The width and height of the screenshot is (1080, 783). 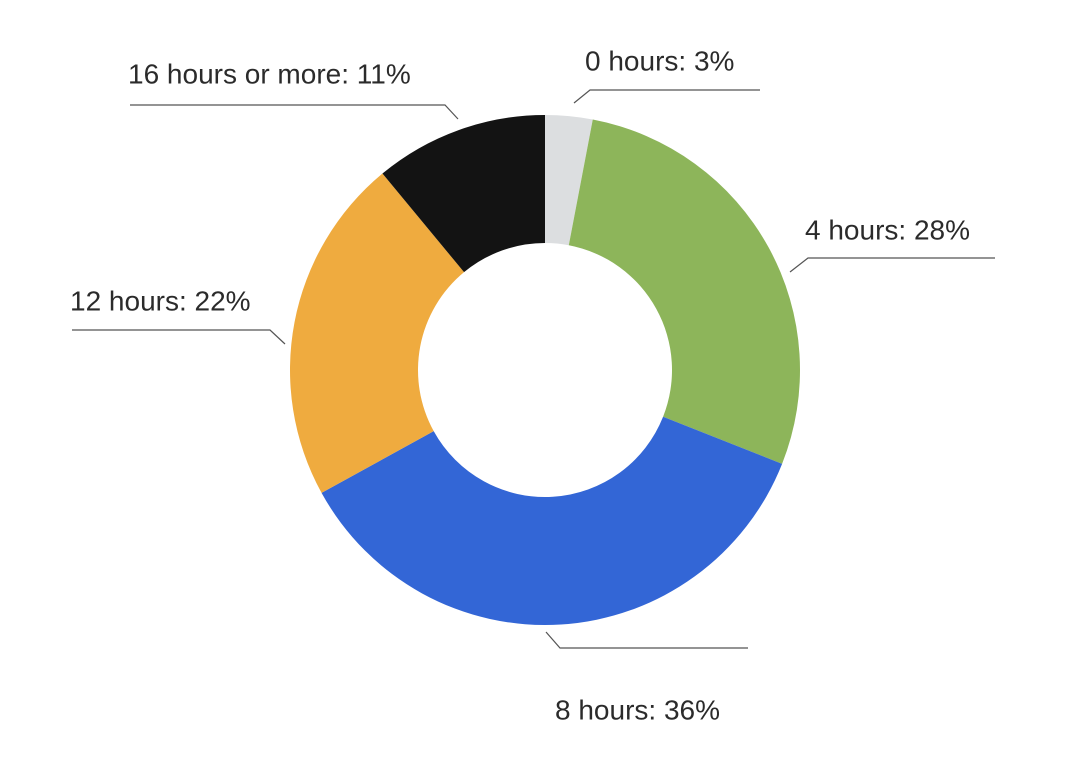 What do you see at coordinates (269, 73) in the screenshot?
I see `slice-label: 16 hours or more: 11%` at bounding box center [269, 73].